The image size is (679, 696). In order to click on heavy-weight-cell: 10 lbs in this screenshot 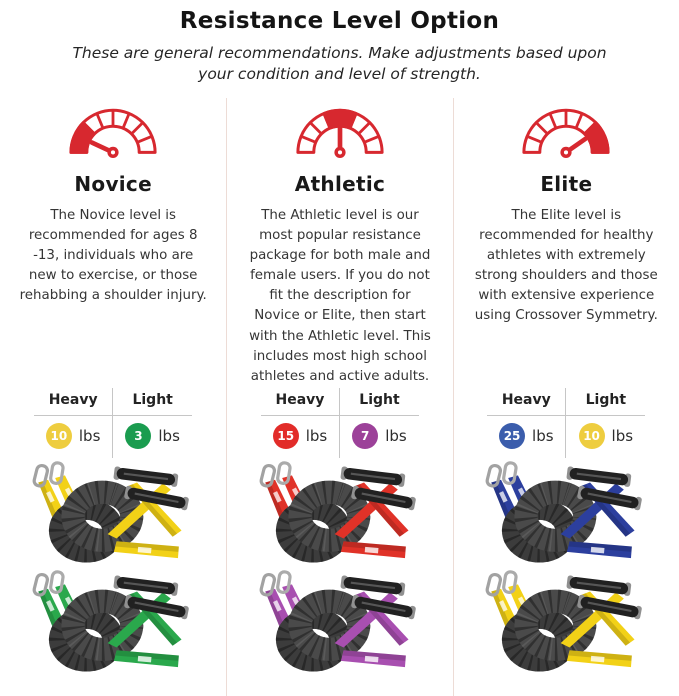, I will do `click(74, 436)`.